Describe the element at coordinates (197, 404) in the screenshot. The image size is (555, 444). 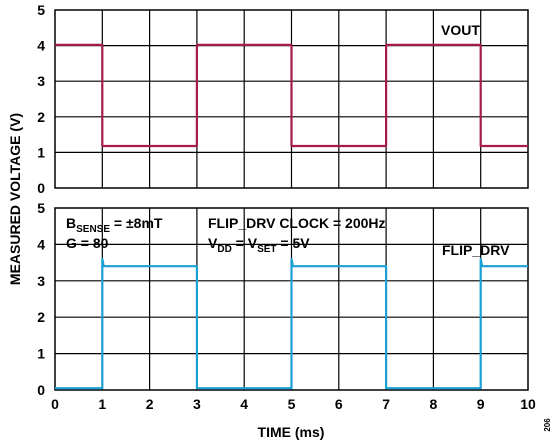
I see `x-tick-label: 3` at that location.